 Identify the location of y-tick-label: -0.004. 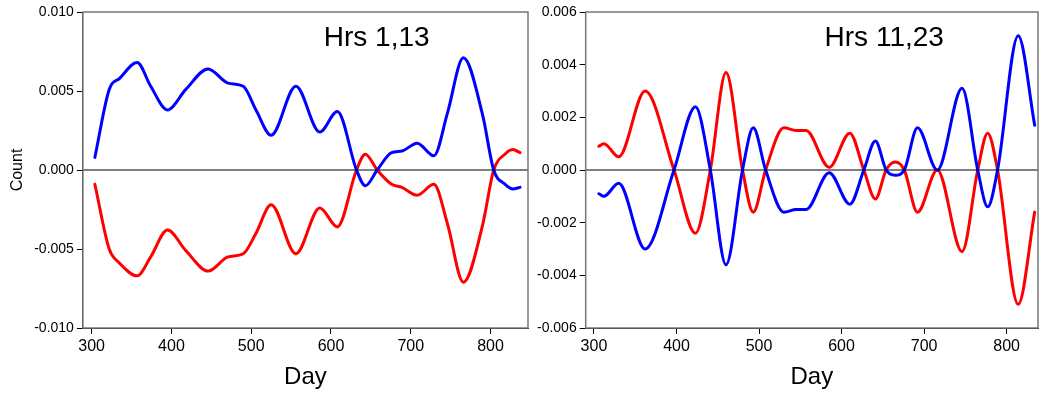
(556, 274).